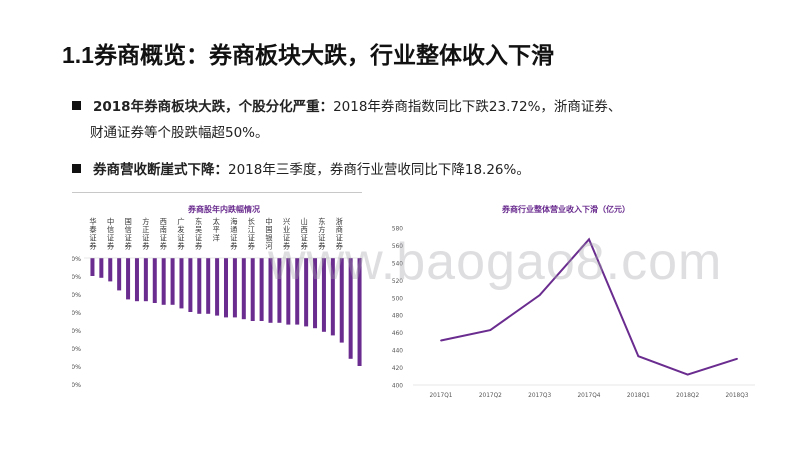  I want to click on bar-chart-title: 券商股年内跌幅情况, so click(223, 209).